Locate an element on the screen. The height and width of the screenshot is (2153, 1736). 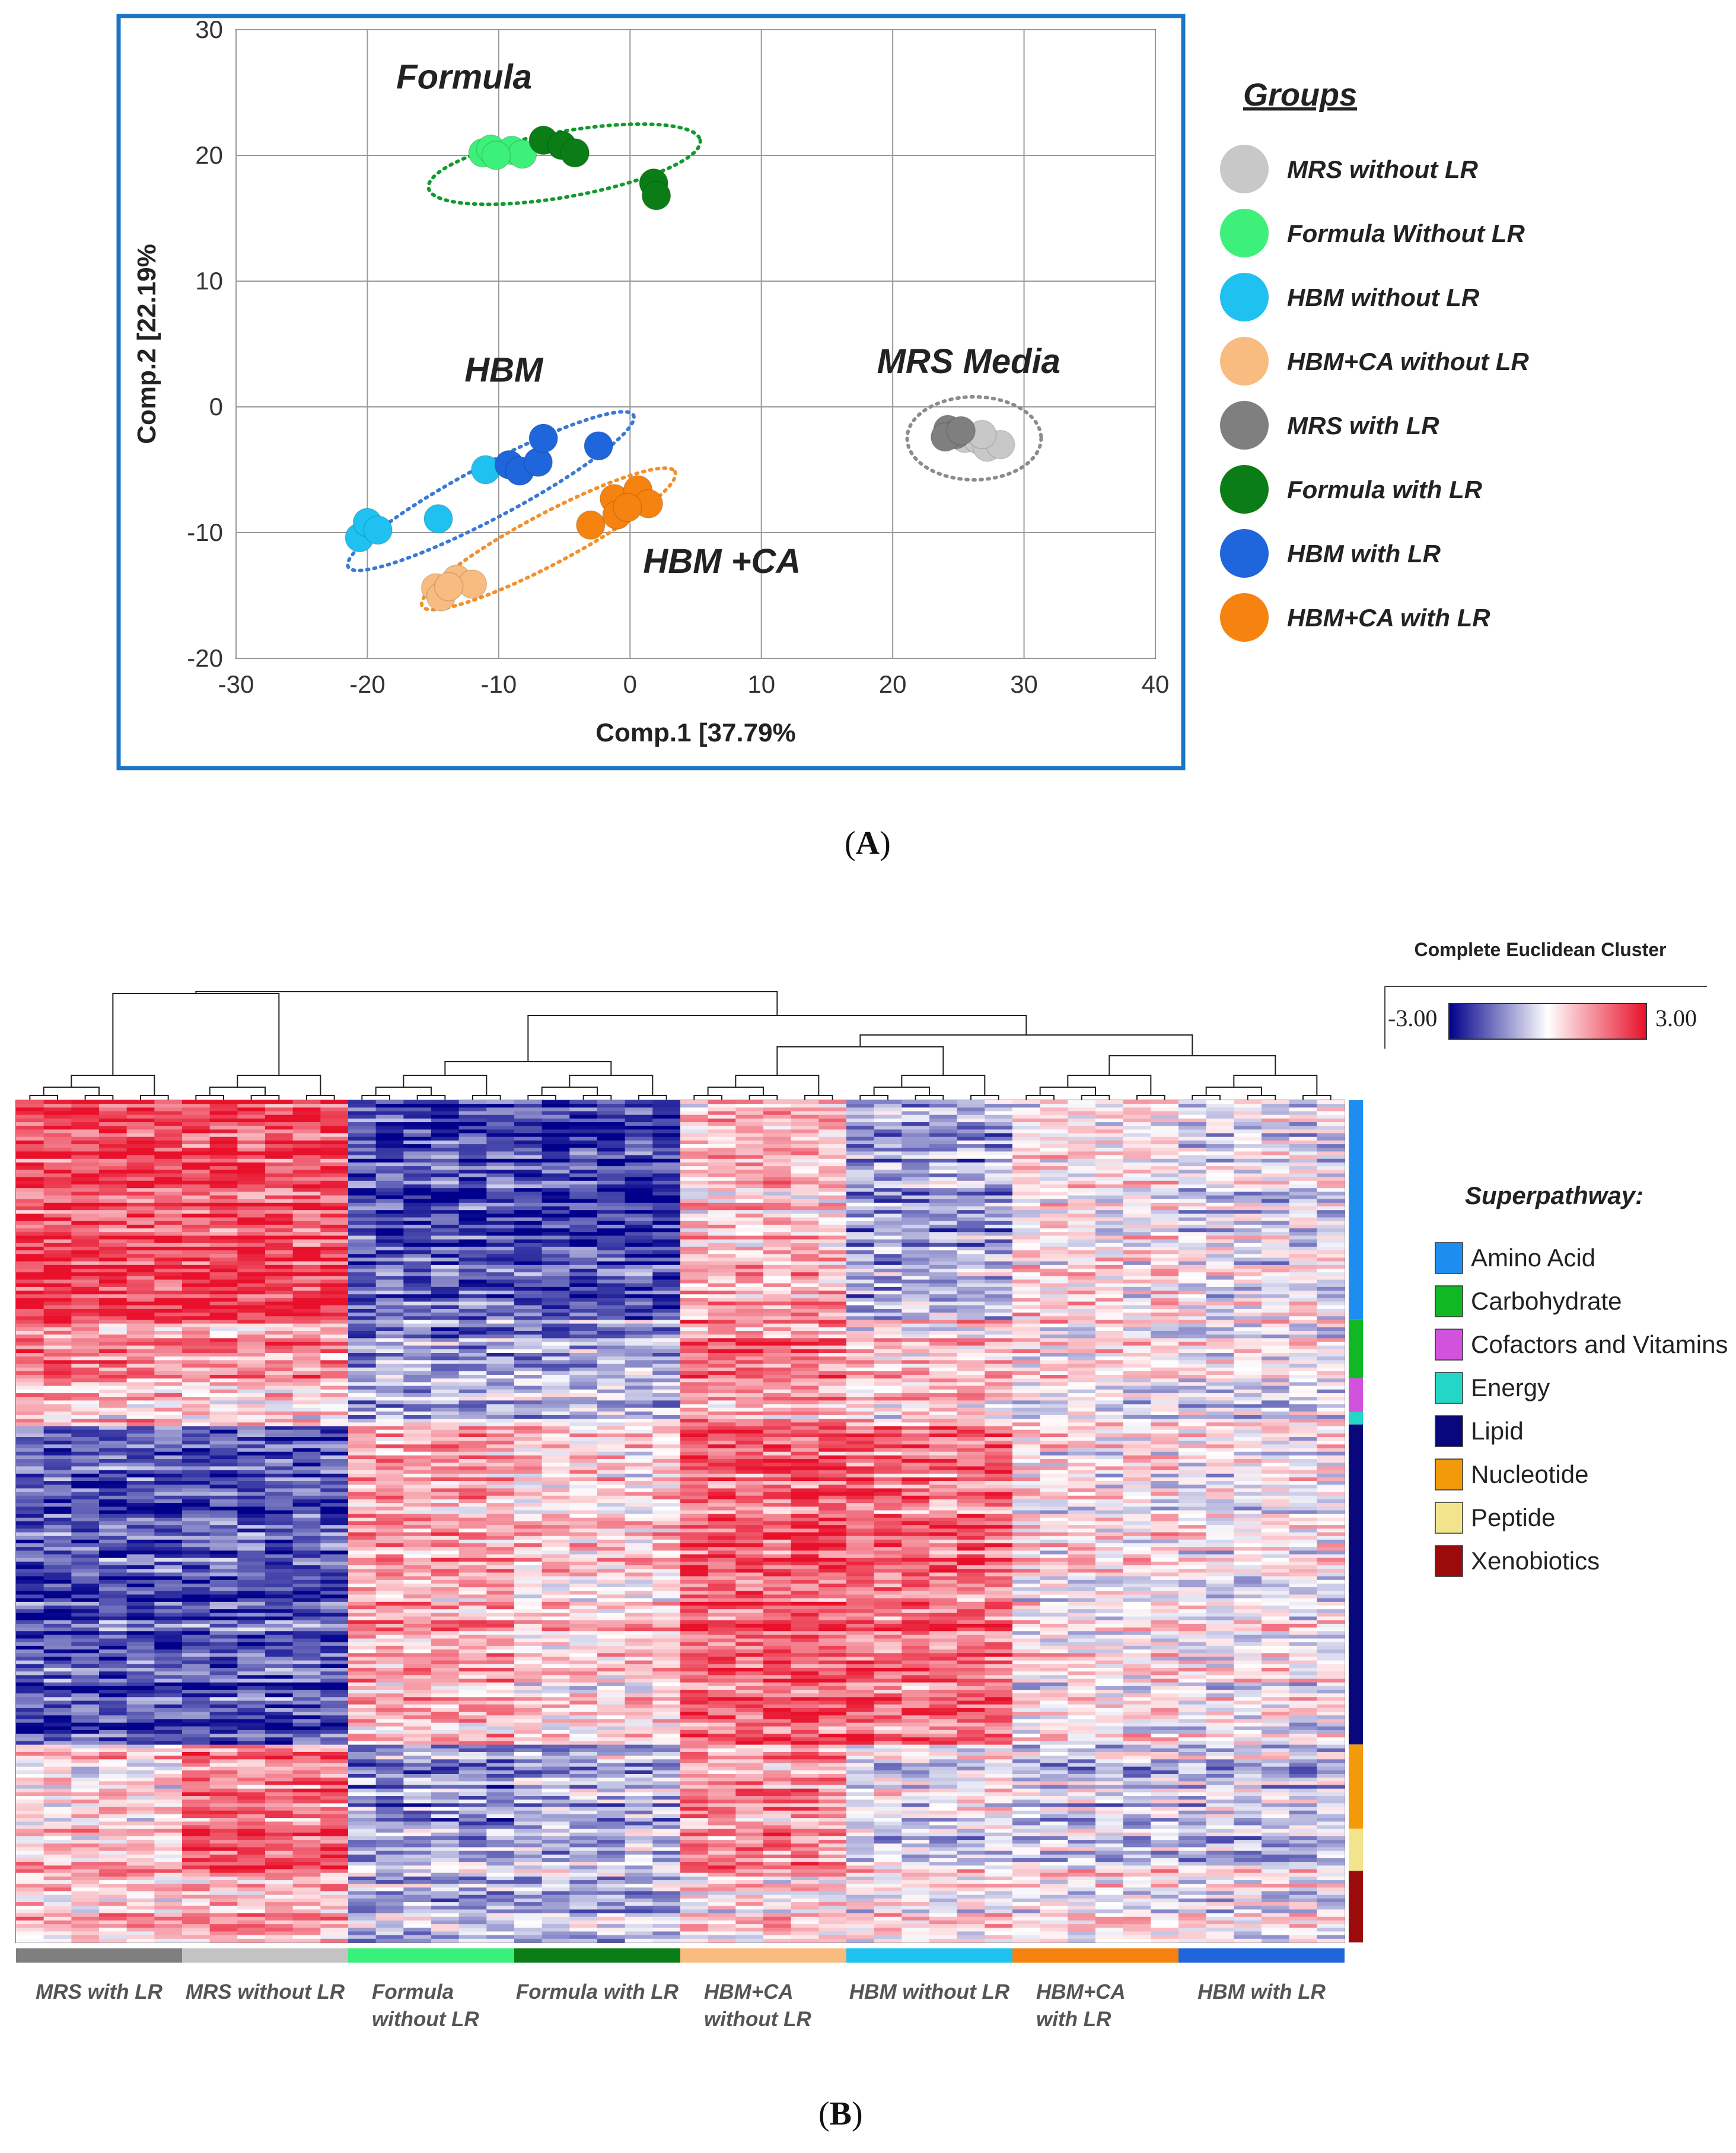
x-tick-label: 30 is located at coordinates (1024, 684).